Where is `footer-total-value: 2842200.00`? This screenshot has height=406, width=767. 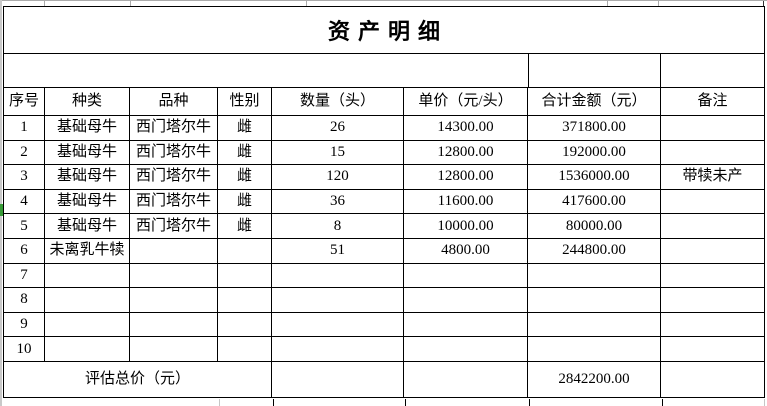 footer-total-value: 2842200.00 is located at coordinates (594, 379).